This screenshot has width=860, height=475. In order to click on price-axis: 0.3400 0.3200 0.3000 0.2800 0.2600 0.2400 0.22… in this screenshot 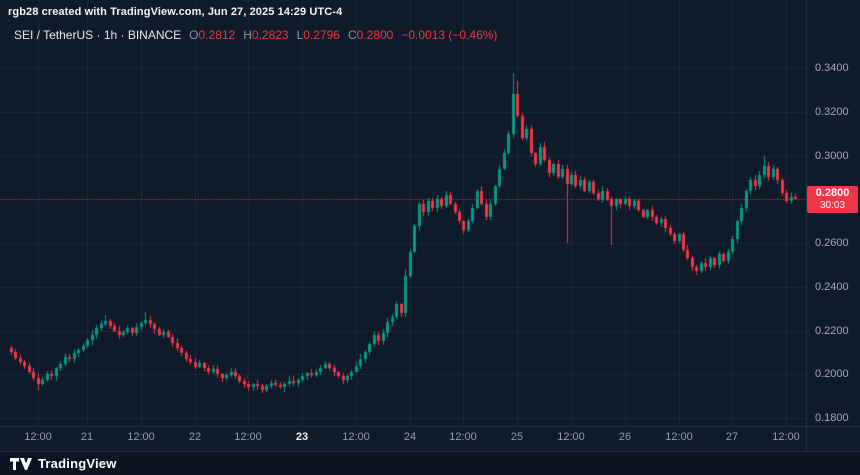, I will do `click(833, 225)`.